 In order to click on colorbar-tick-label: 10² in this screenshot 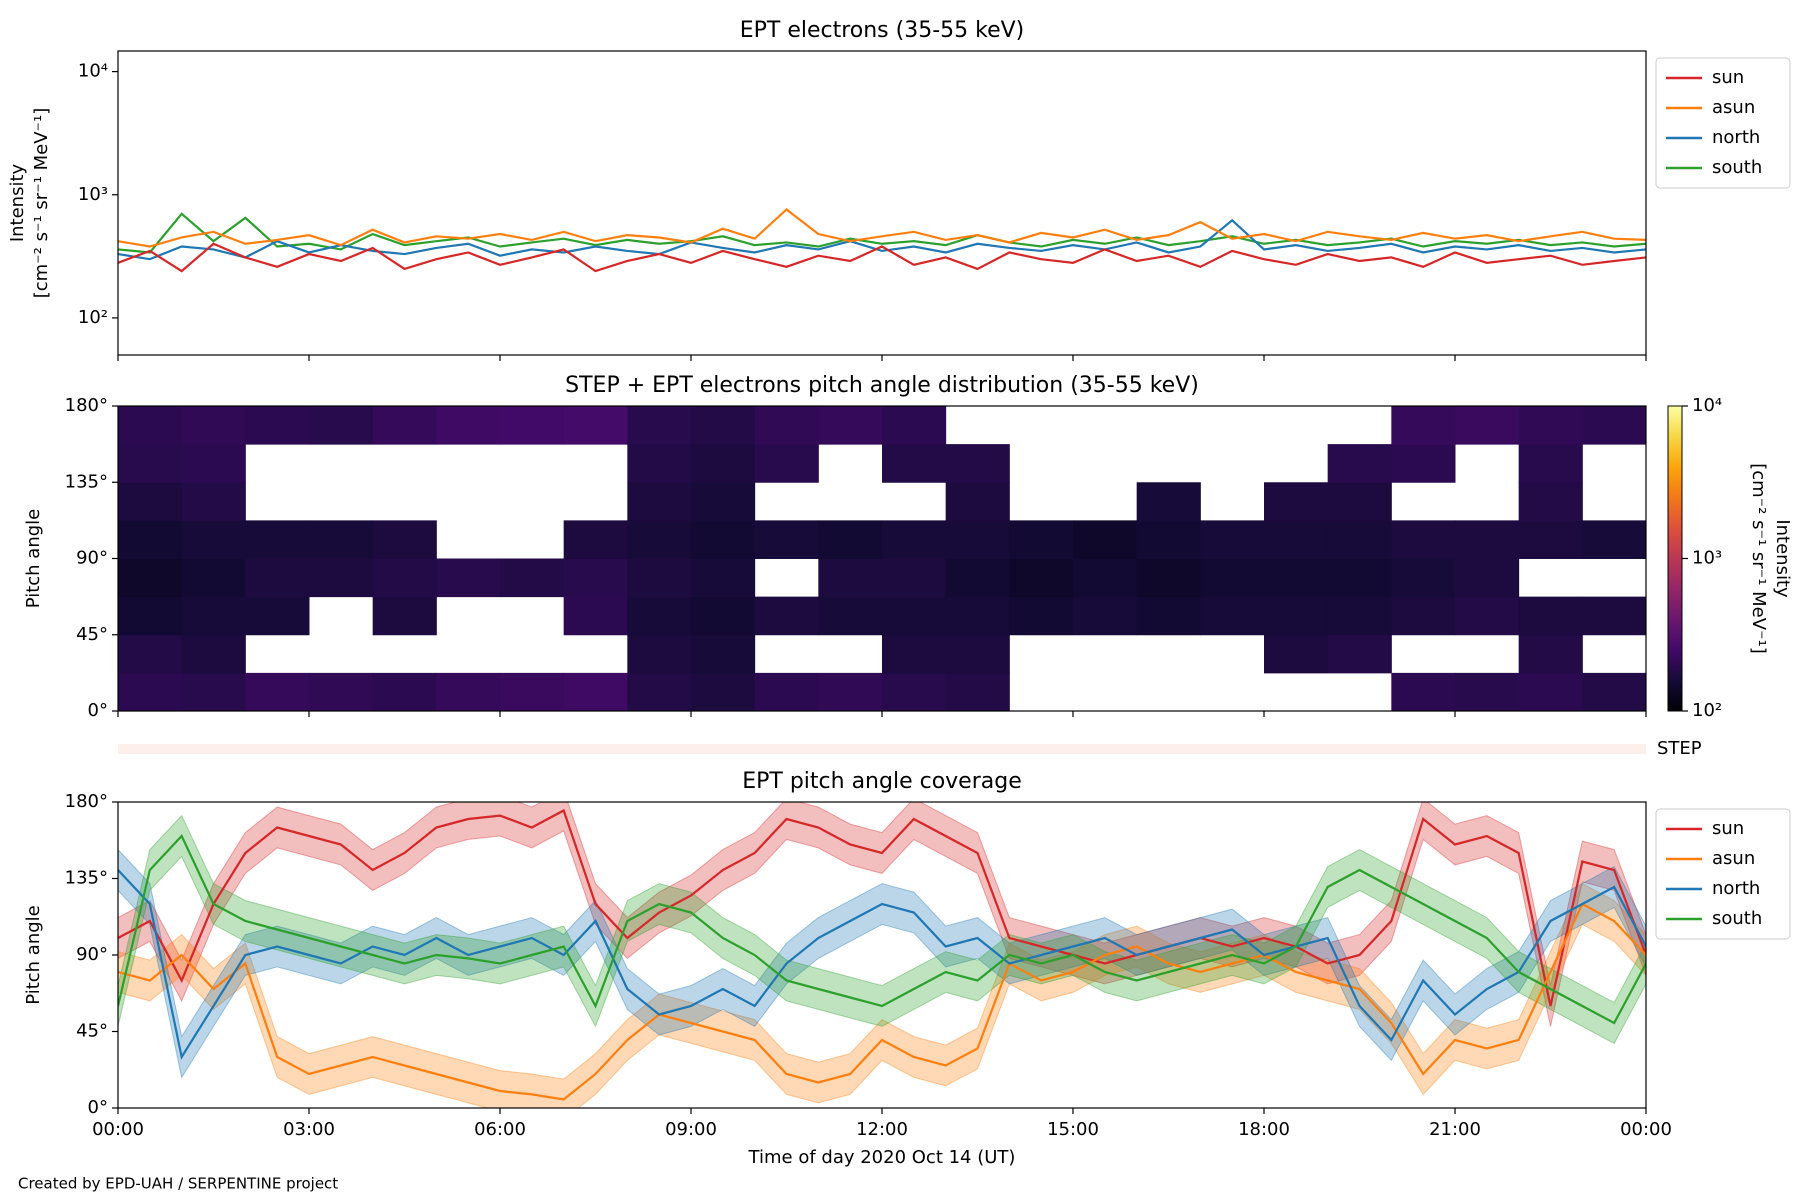, I will do `click(1707, 710)`.